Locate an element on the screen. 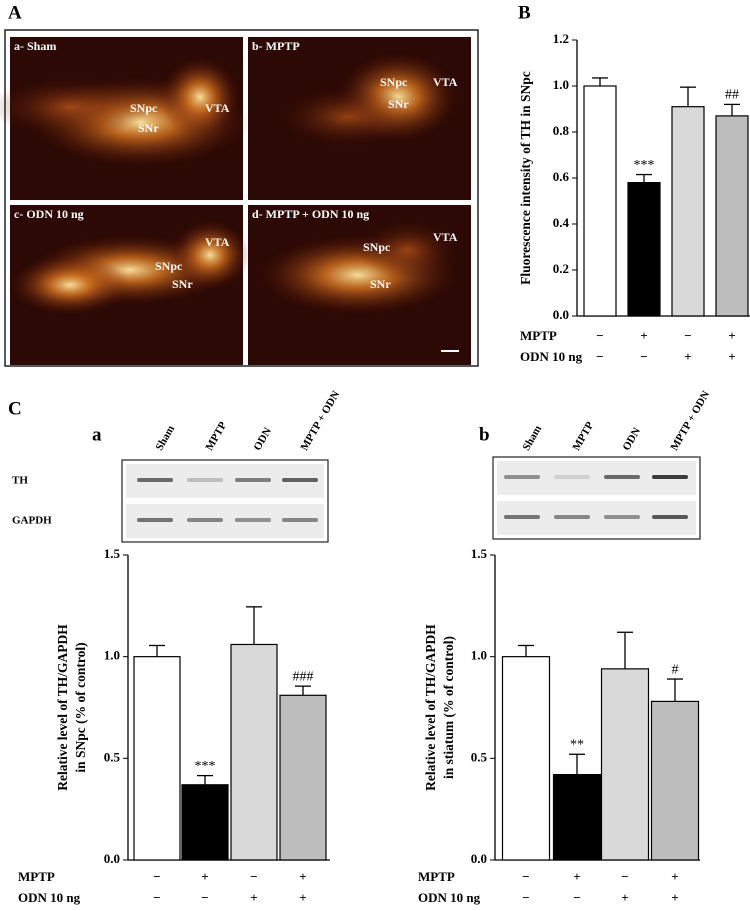  micrograph-title: a- Sham is located at coordinates (35, 46).